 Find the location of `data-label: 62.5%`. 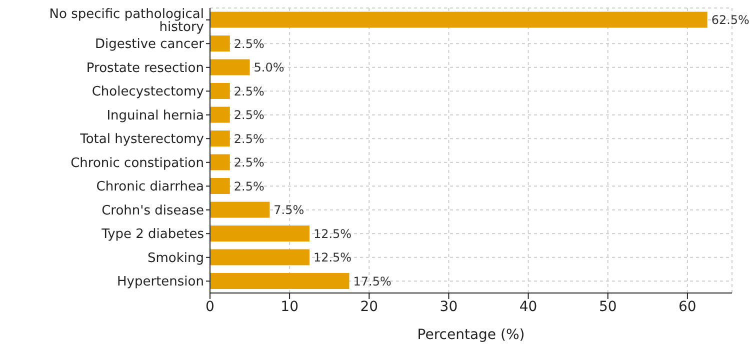

data-label: 62.5% is located at coordinates (730, 20).